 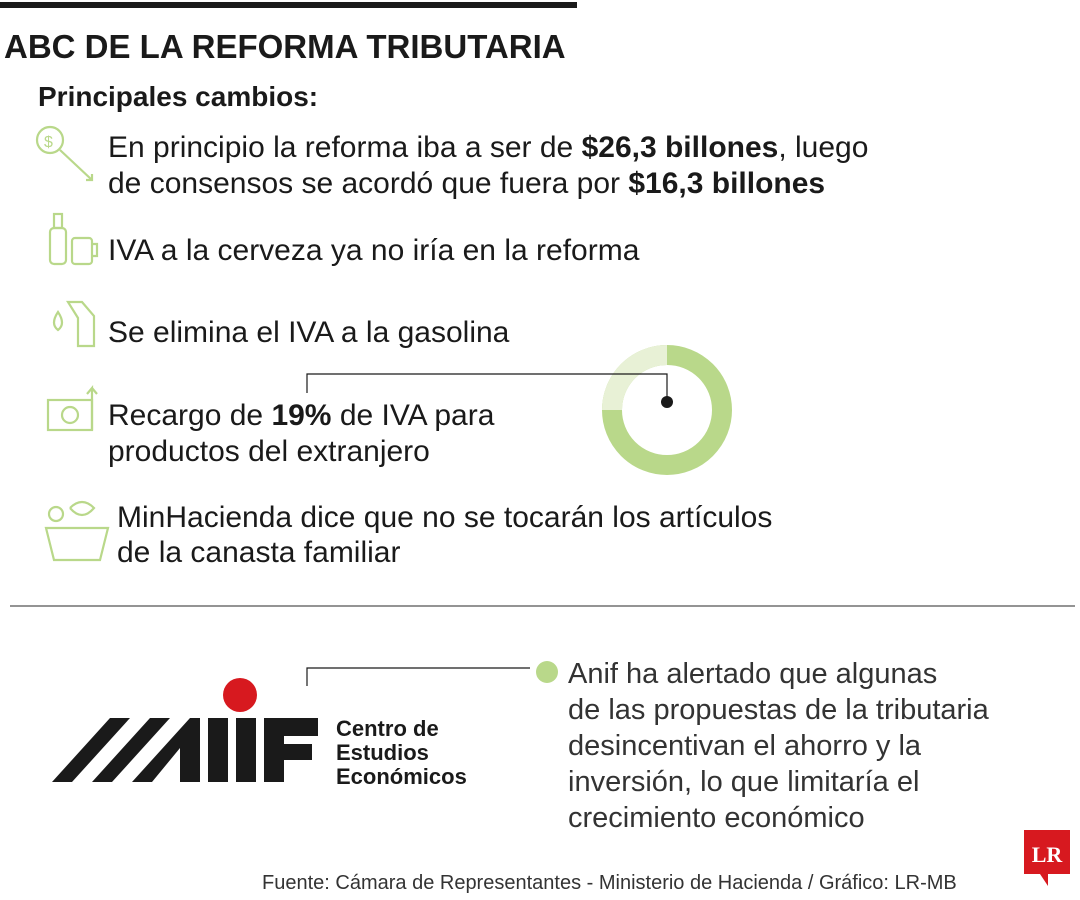 I want to click on title: ABC DE LA REFORMA TRIBUTARIA, so click(x=285, y=46).